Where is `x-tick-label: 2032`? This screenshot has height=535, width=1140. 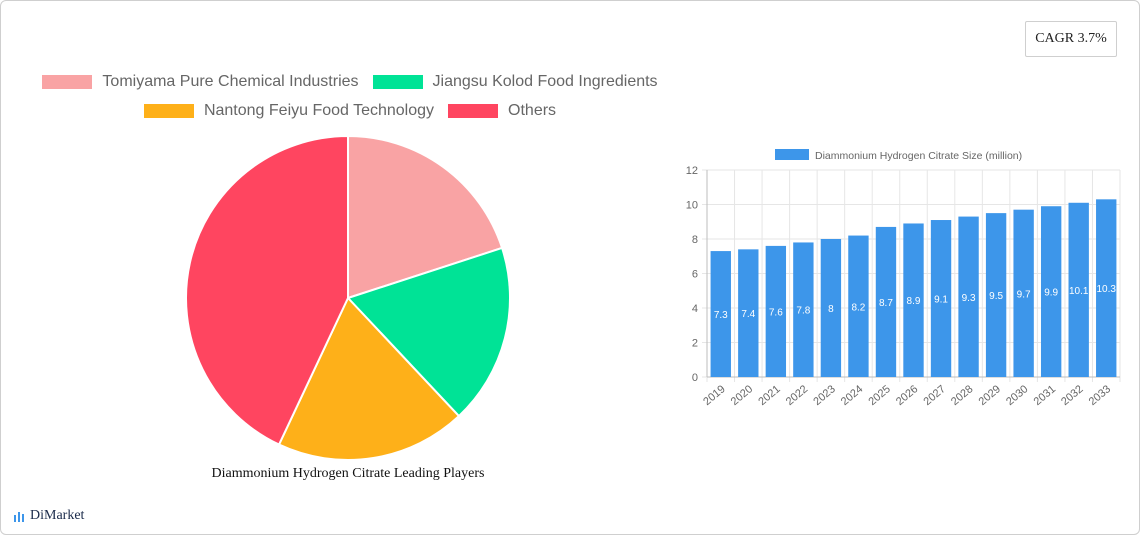
x-tick-label: 2032 is located at coordinates (1072, 395).